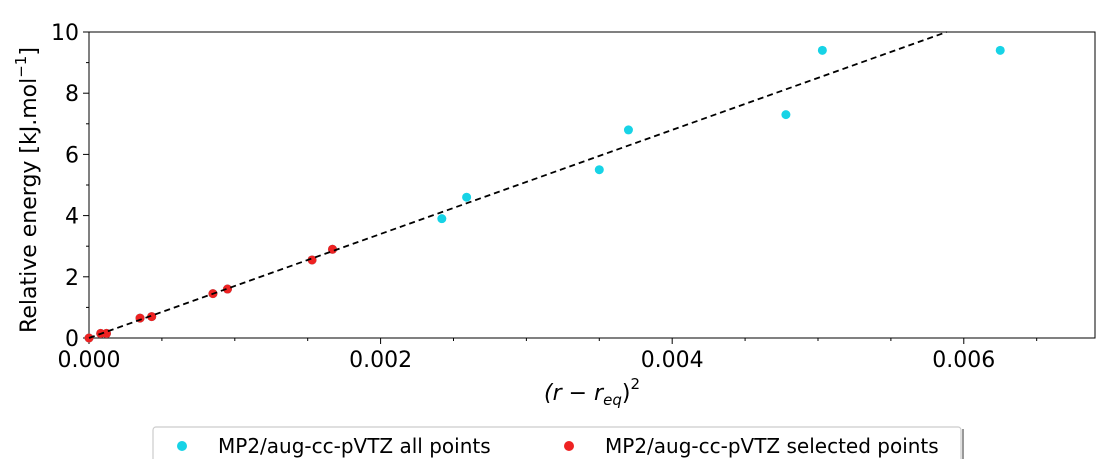 The height and width of the screenshot is (459, 1096). I want to click on legend-box, so click(557, 442).